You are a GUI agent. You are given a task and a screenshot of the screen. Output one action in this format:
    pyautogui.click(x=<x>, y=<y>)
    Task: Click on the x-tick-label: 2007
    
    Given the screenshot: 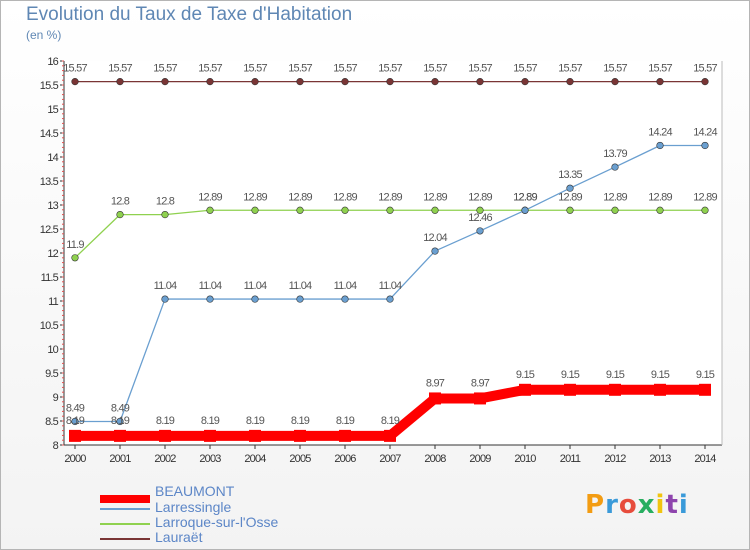 What is the action you would take?
    pyautogui.click(x=390, y=459)
    